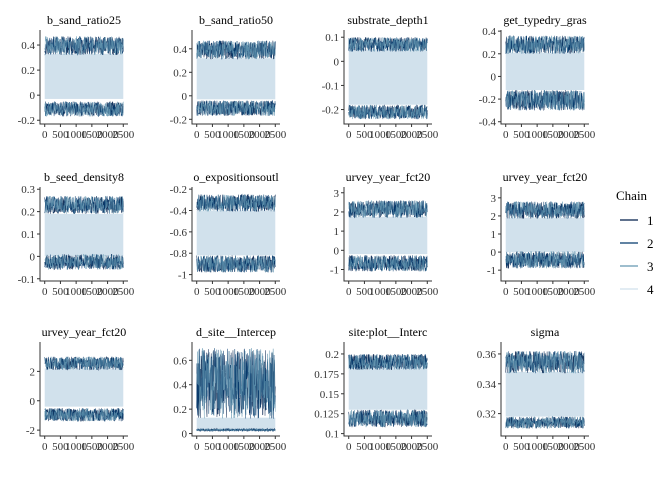 The width and height of the screenshot is (672, 480). What do you see at coordinates (182, 276) in the screenshot?
I see `y-tick-label: -1` at bounding box center [182, 276].